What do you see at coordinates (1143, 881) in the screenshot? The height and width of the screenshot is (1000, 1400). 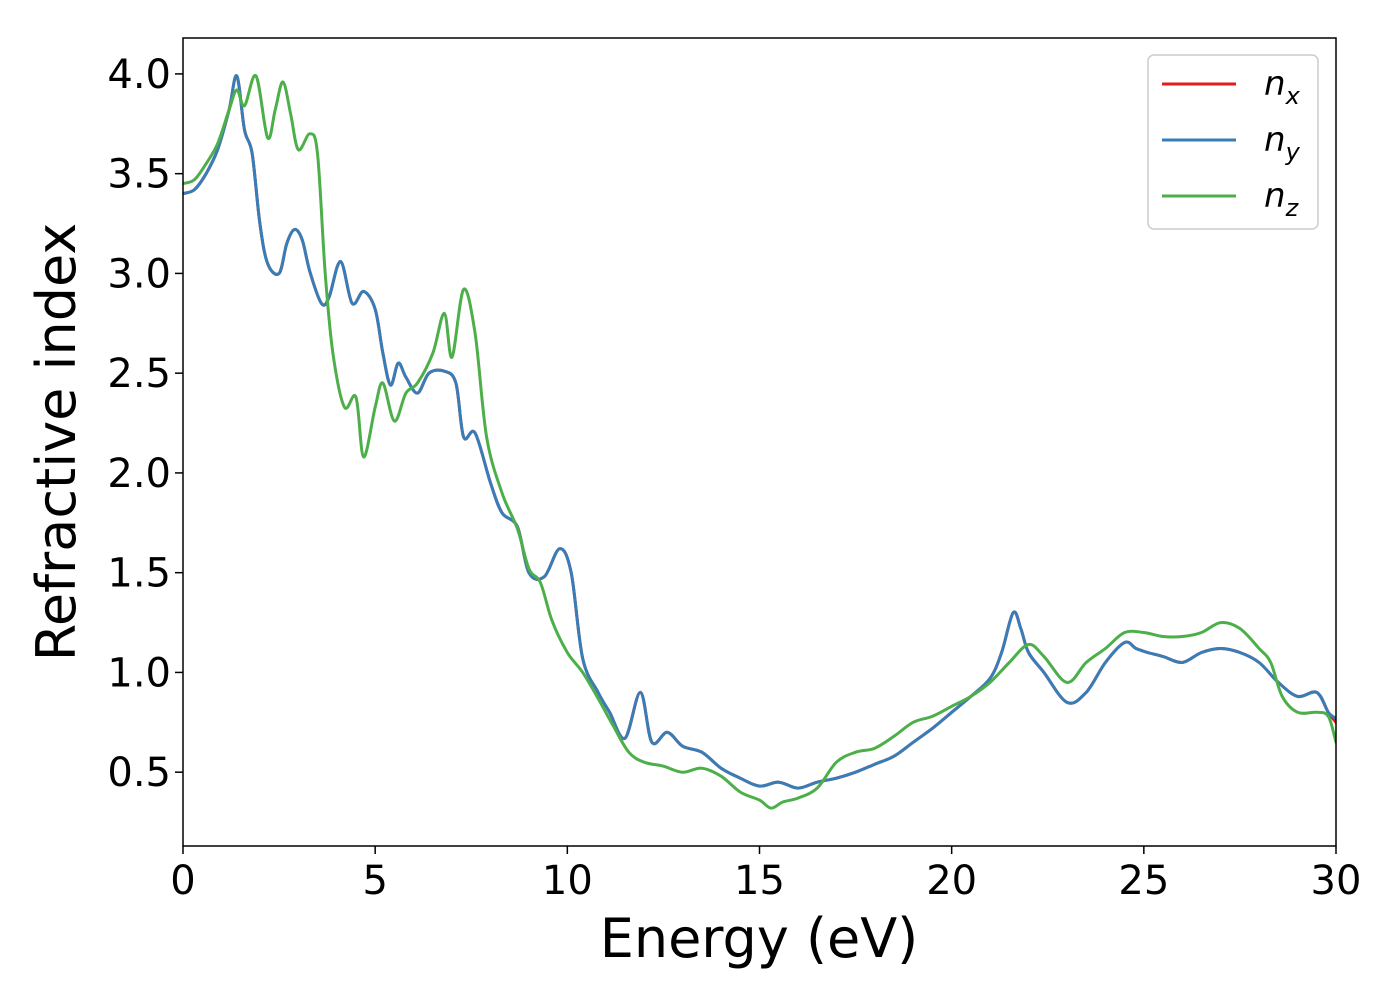 I see `x-tick-label: 25` at bounding box center [1143, 881].